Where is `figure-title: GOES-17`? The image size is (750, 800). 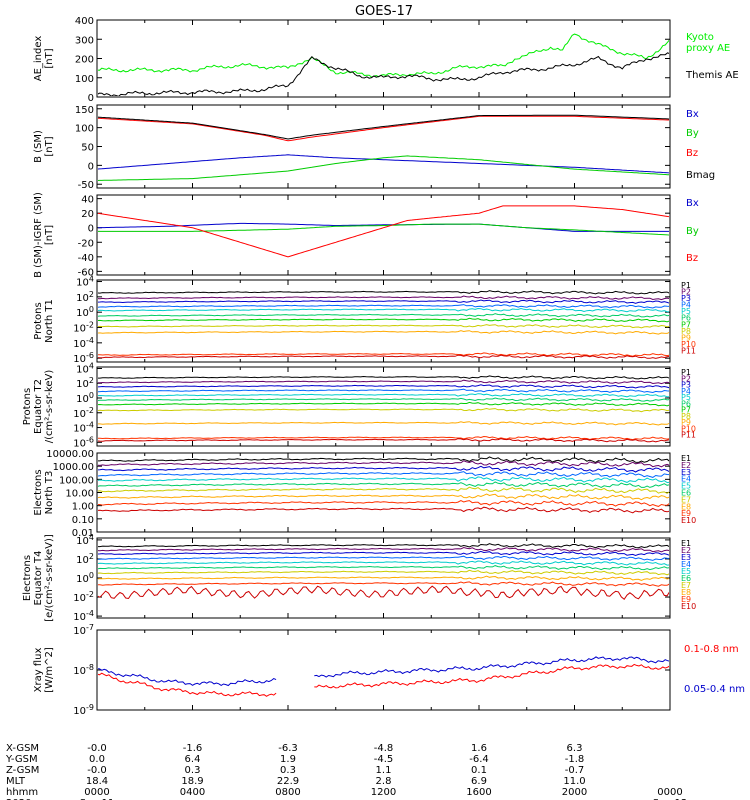 figure-title: GOES-17 is located at coordinates (384, 11).